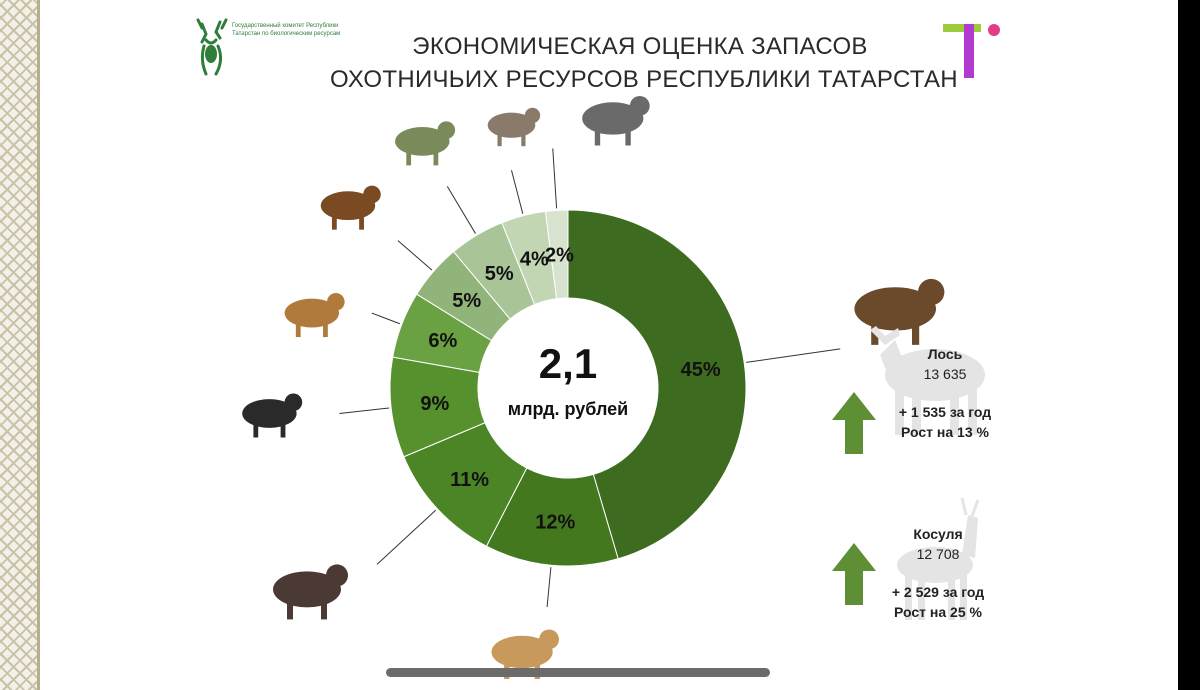 This screenshot has height=690, width=1200. Describe the element at coordinates (425, 143) in the screenshot. I see `duck-icon` at that location.